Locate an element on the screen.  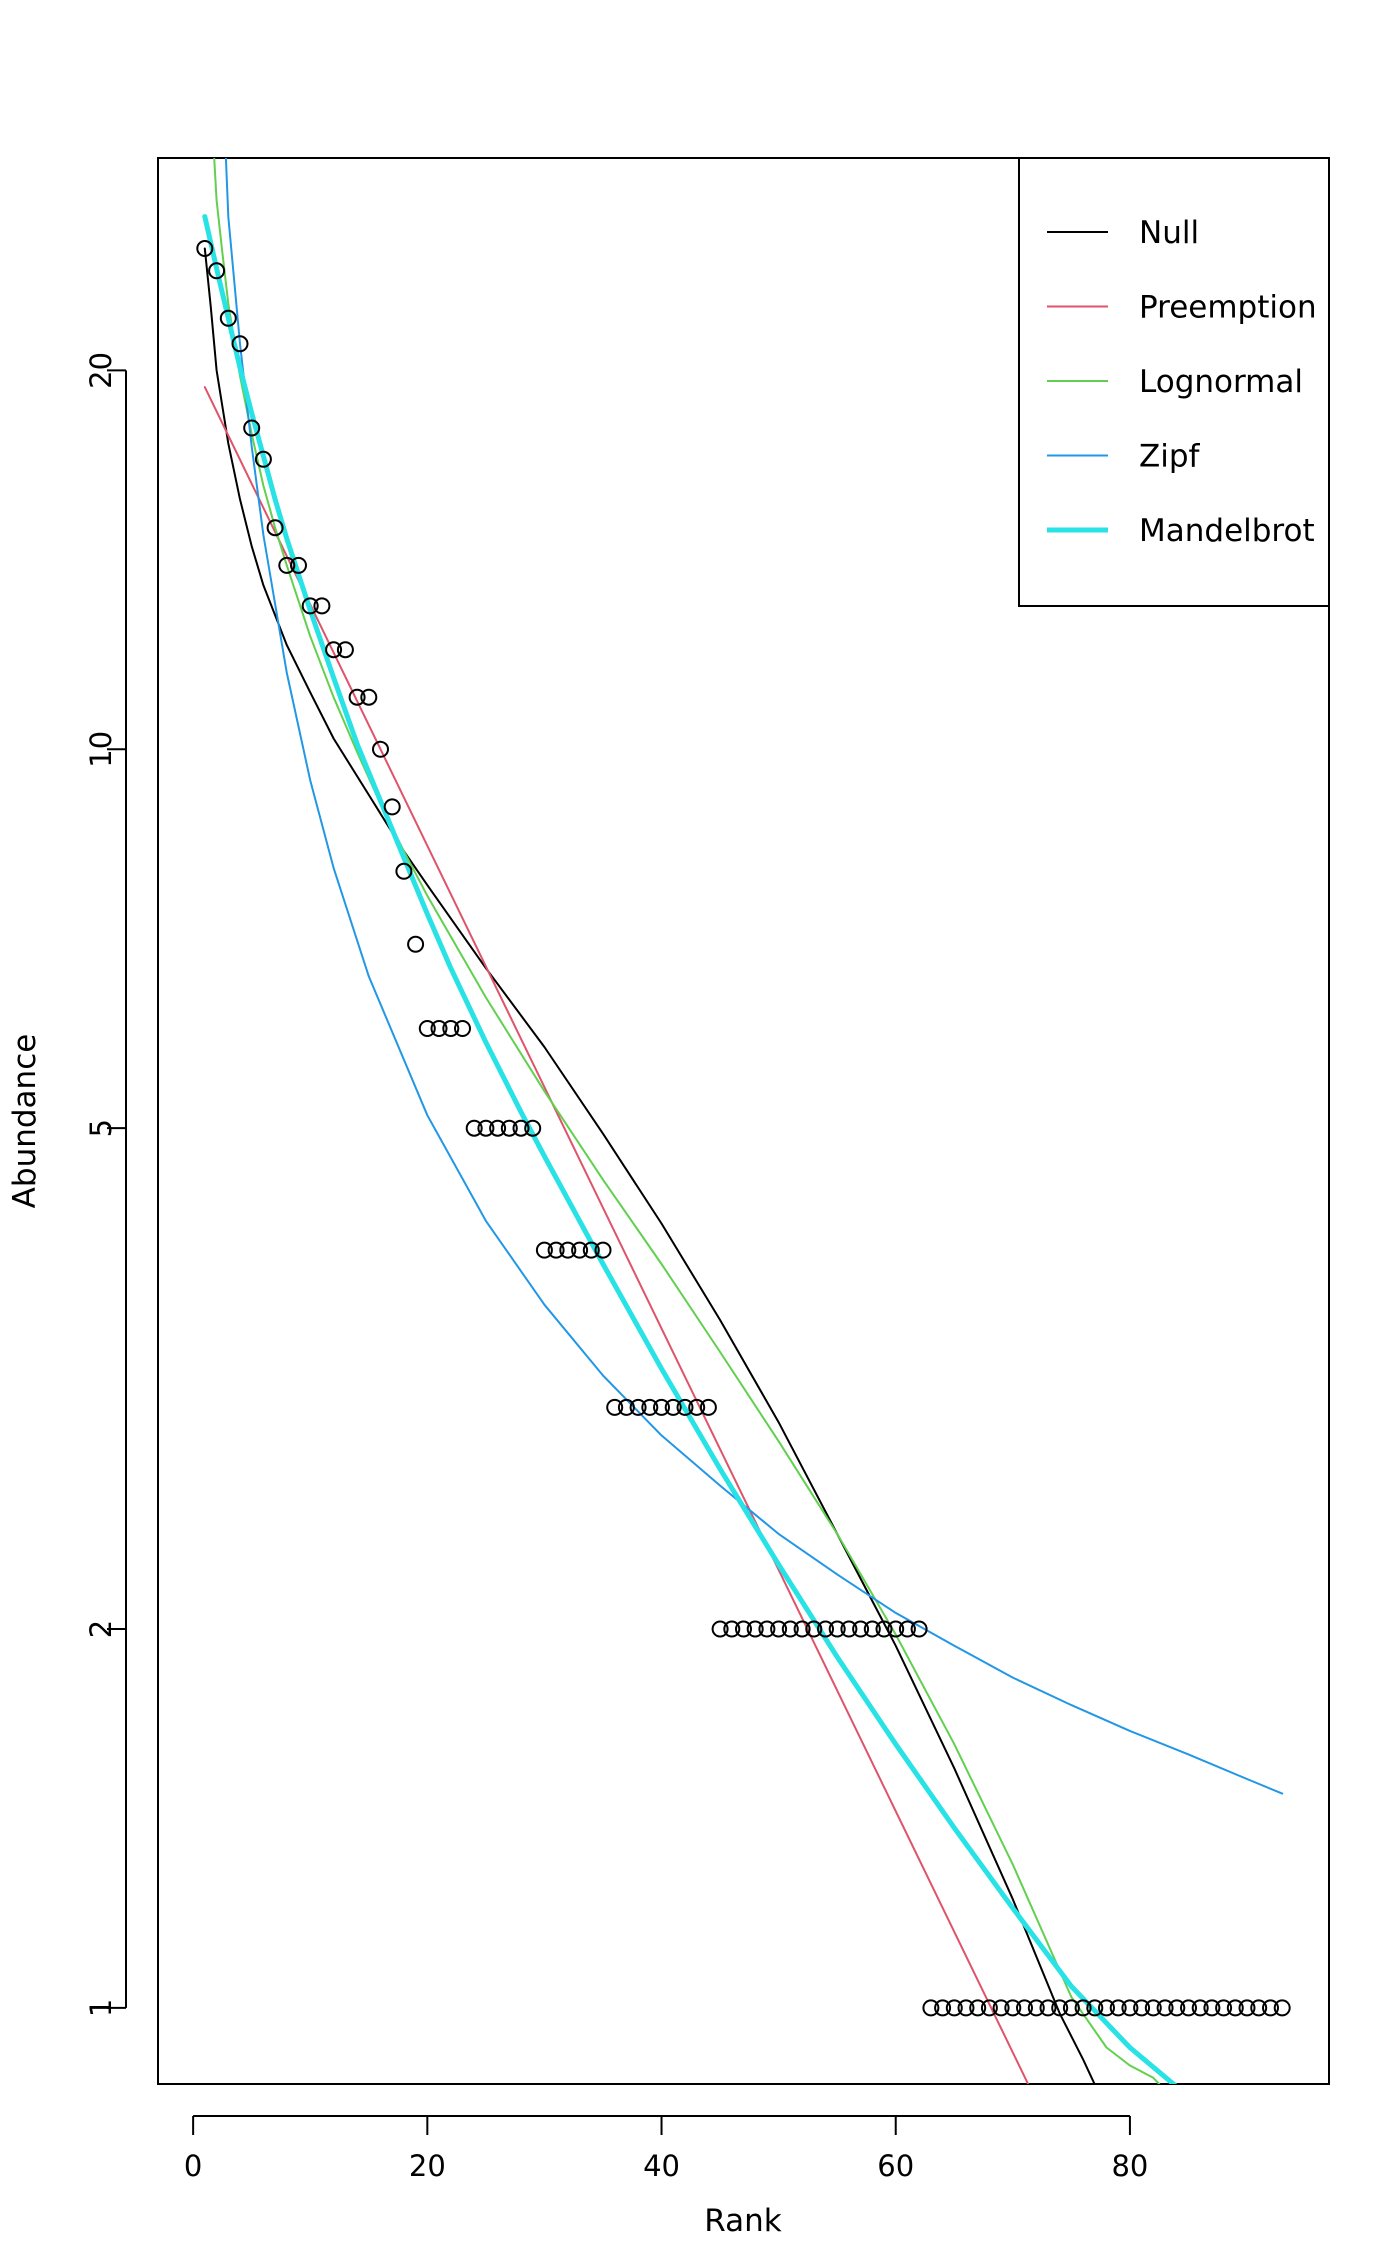
x-tick-label: 80 is located at coordinates (1129, 2166).